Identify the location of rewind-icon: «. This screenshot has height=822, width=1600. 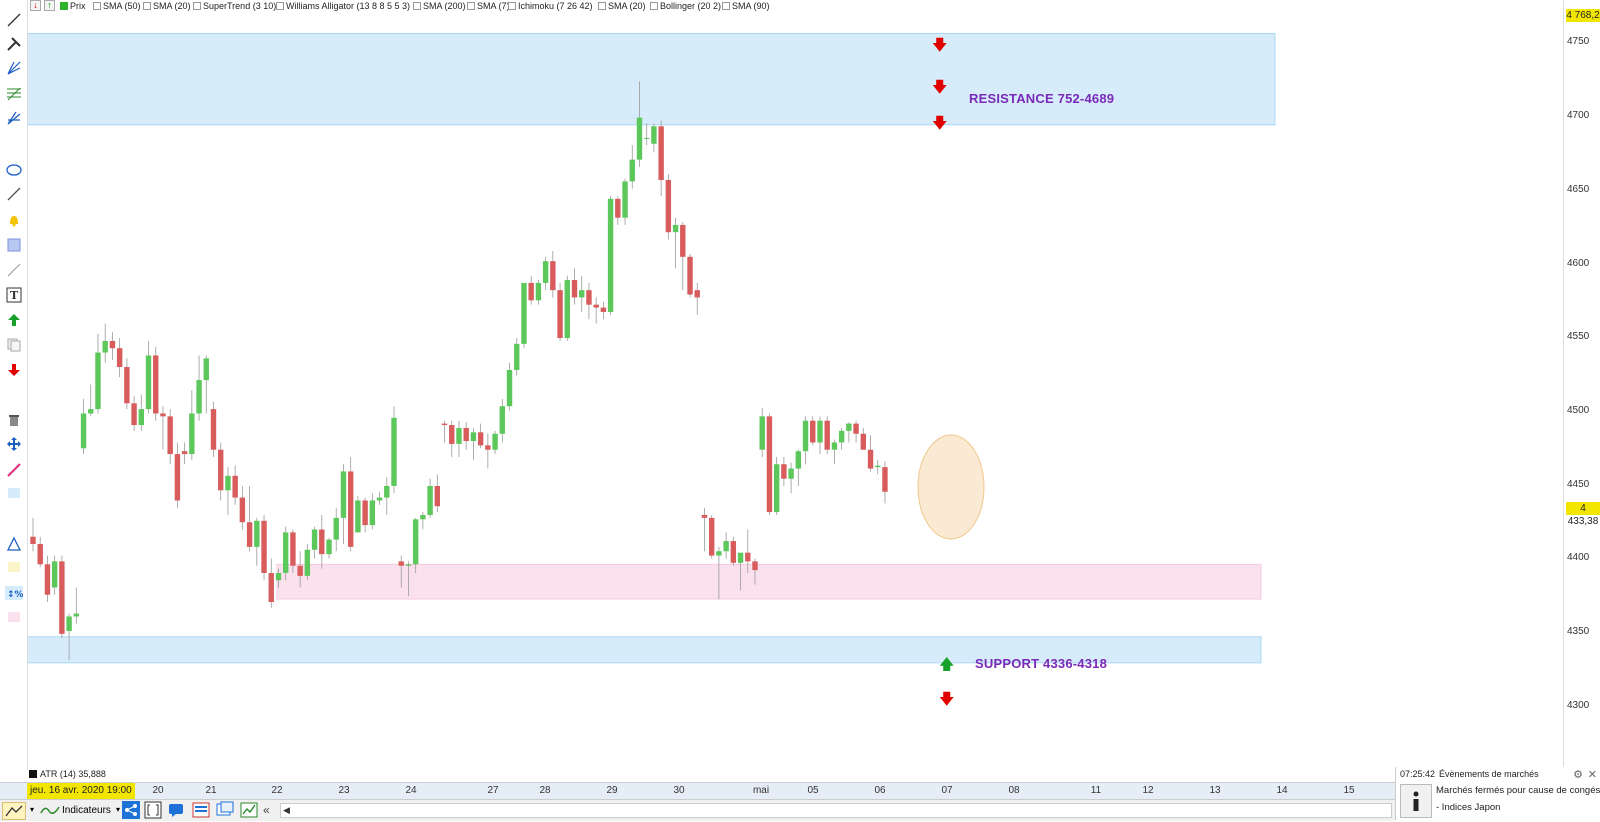
(266, 810).